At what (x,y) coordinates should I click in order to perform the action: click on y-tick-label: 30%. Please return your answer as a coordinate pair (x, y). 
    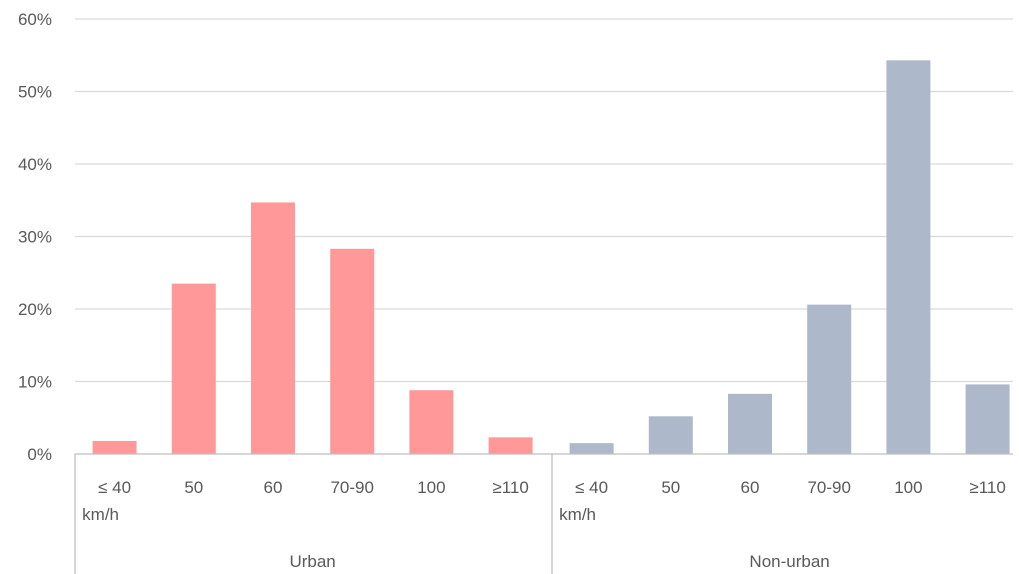
    Looking at the image, I should click on (35, 237).